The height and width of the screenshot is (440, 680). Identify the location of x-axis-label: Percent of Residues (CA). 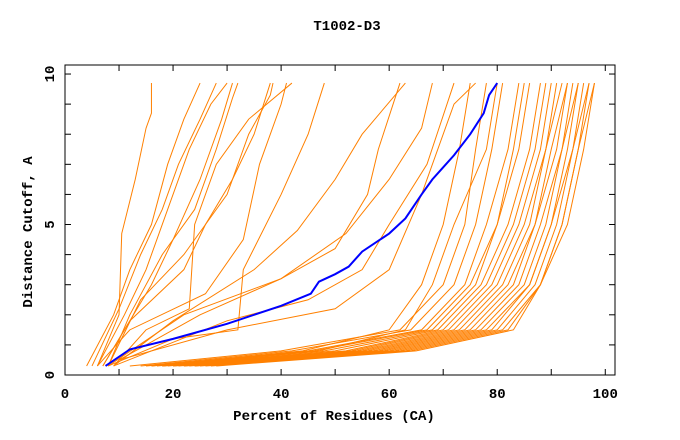
(334, 417).